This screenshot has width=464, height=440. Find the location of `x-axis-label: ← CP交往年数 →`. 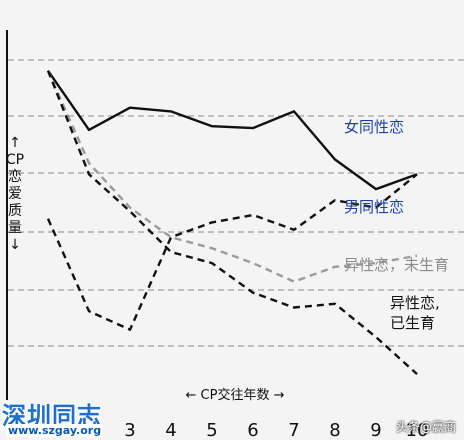

x-axis-label: ← CP交往年数 → is located at coordinates (235, 395).